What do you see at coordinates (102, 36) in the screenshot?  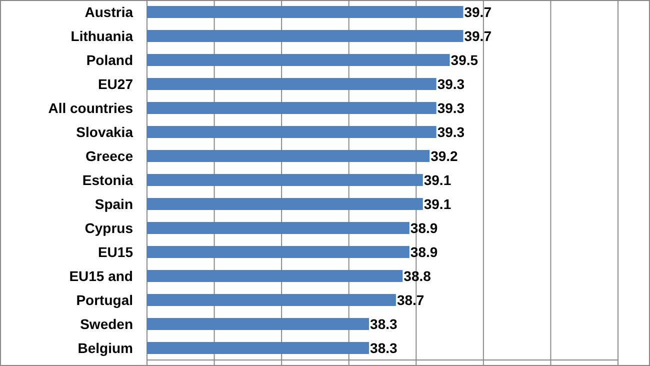 I see `y-tick-label: Lithuania` at bounding box center [102, 36].